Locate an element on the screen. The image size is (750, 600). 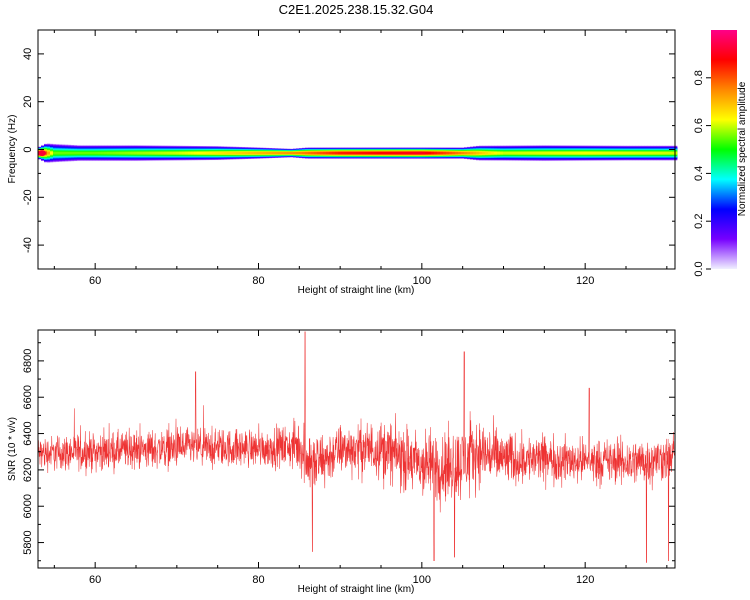
spectrogram-ylabel: Frequency (Hz) is located at coordinates (12, 149).